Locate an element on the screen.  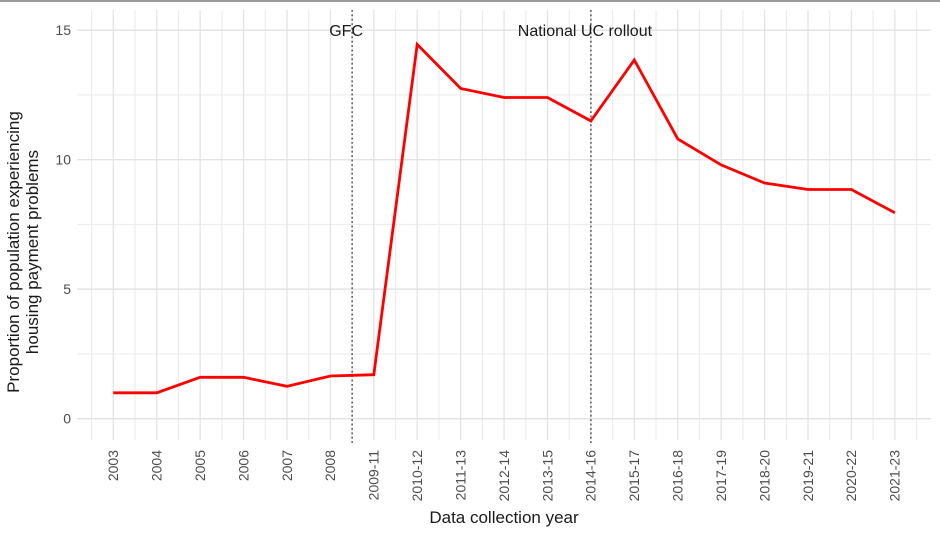
annotation-label-gfc: GFC is located at coordinates (346, 31).